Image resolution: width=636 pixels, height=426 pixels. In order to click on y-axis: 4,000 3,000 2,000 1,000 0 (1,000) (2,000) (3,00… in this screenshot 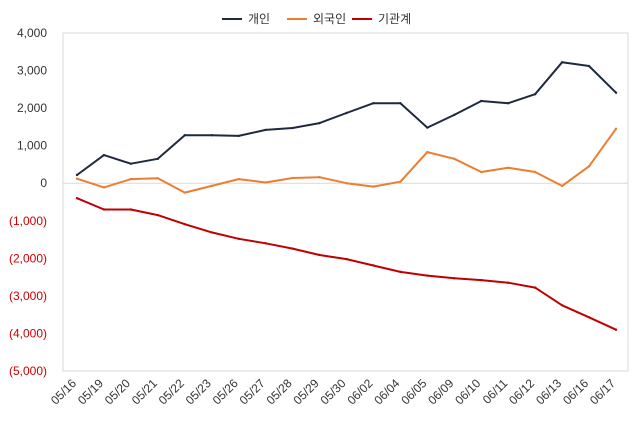, I will do `click(28, 202)`.